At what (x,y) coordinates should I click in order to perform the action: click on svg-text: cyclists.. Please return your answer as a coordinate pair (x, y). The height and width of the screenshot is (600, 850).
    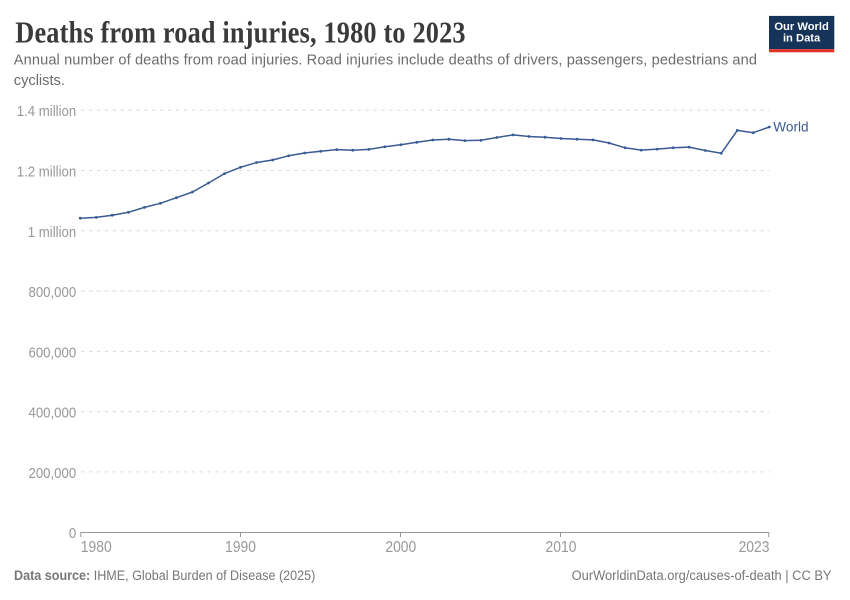
    Looking at the image, I should click on (39, 81).